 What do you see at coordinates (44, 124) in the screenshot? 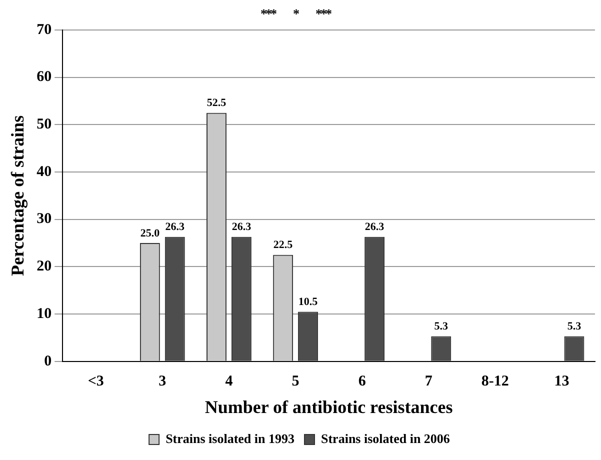
I see `y-tick-label: 50` at bounding box center [44, 124].